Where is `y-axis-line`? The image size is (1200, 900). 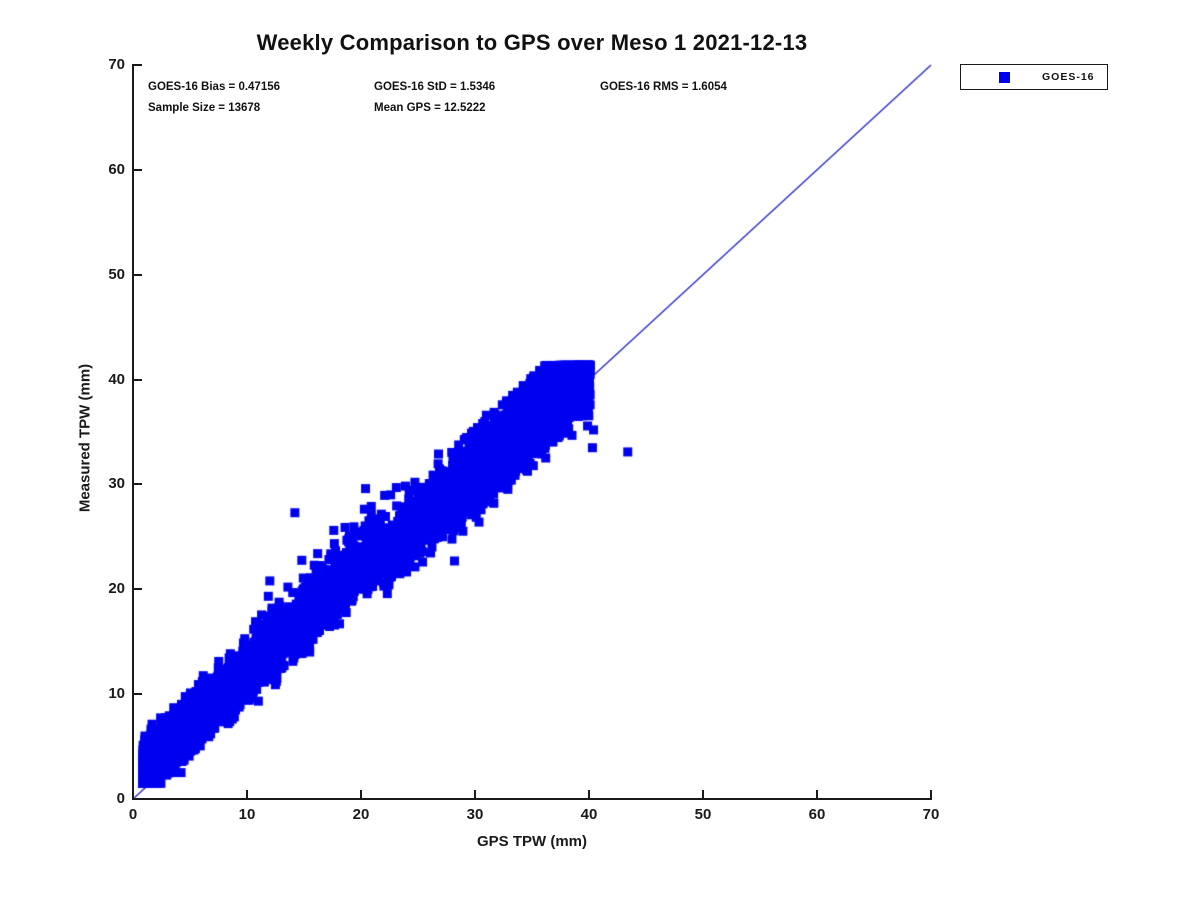 y-axis-line is located at coordinates (133, 432).